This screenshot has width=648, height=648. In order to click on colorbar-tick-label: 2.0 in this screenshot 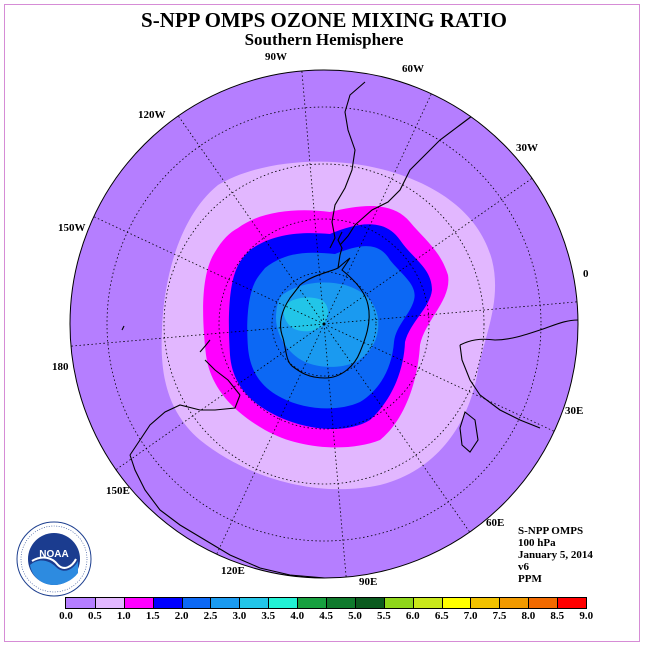, I will do `click(181, 616)`.